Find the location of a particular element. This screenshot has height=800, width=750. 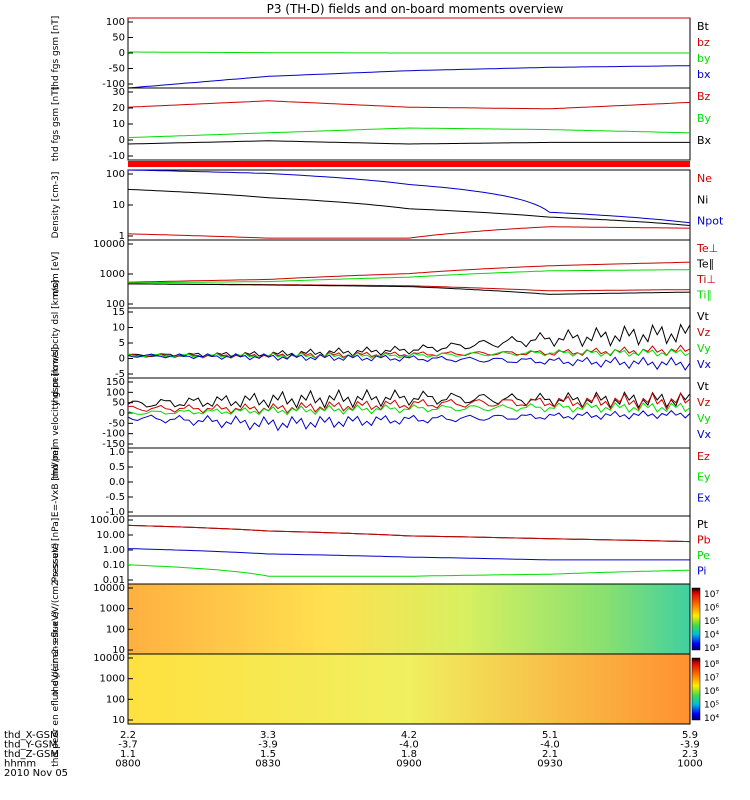

ytick-label: 1.0 is located at coordinates (117, 452).